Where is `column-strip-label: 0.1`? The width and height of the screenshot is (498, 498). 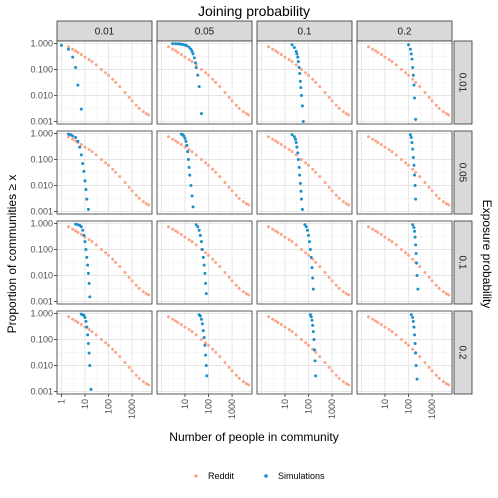
column-strip-label: 0.1 is located at coordinates (305, 32).